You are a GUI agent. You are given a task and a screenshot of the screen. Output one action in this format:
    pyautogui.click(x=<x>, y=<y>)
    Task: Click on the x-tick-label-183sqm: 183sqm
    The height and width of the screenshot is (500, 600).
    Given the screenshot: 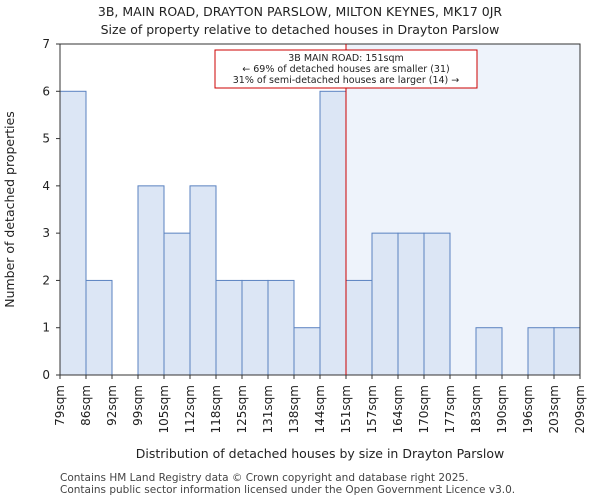 What is the action you would take?
    pyautogui.click(x=476, y=409)
    